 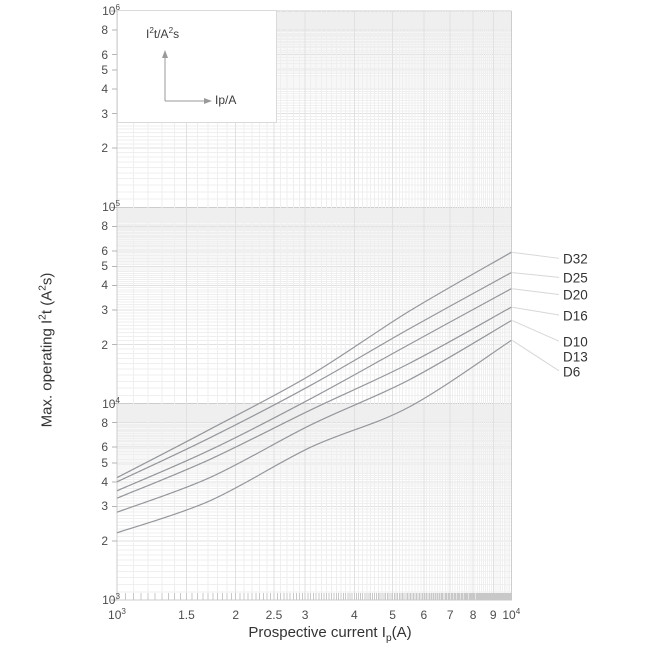 I want to click on leader-line-D16, so click(x=536, y=311).